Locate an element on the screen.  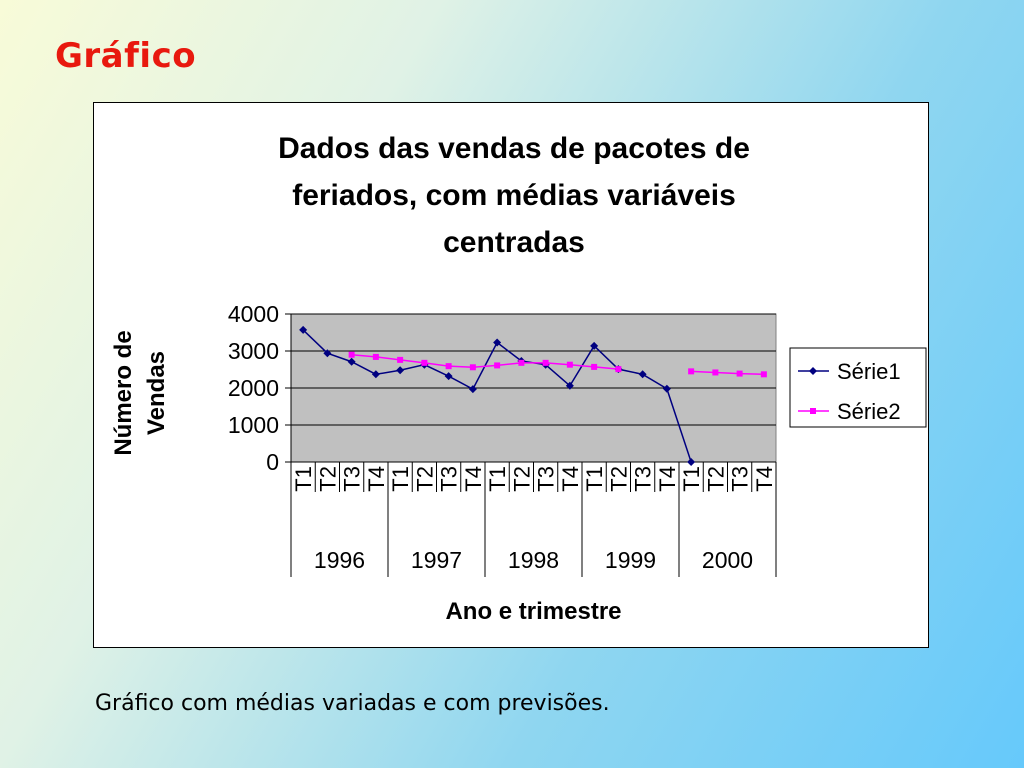
slide-title: Gráfico is located at coordinates (126, 56).